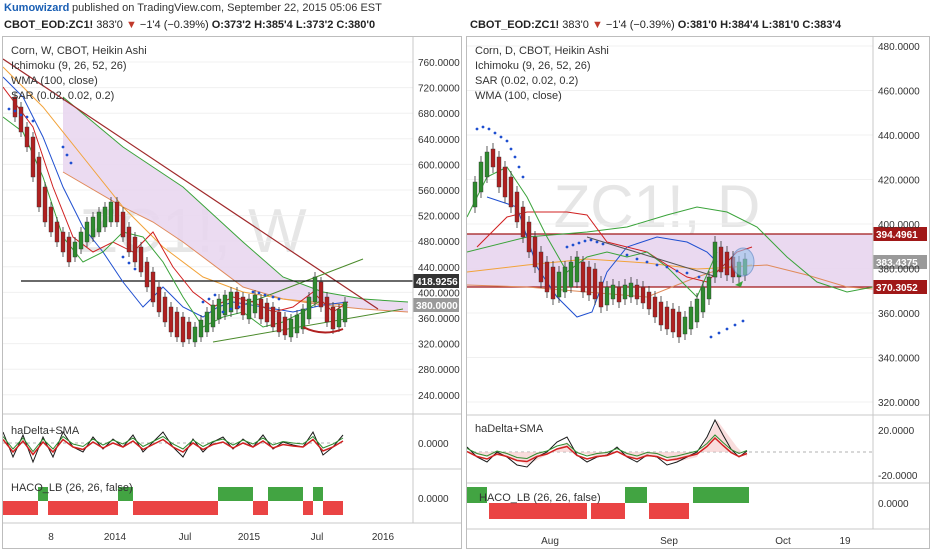 The width and height of the screenshot is (932, 550). Describe the element at coordinates (898, 476) in the screenshot. I see `osc-tick-minus20: -20.0000` at that location.